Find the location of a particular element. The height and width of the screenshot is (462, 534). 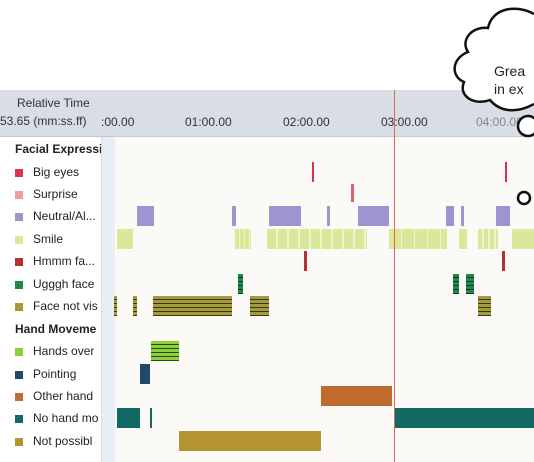

time-tick-2: 02:00.00 is located at coordinates (306, 122).